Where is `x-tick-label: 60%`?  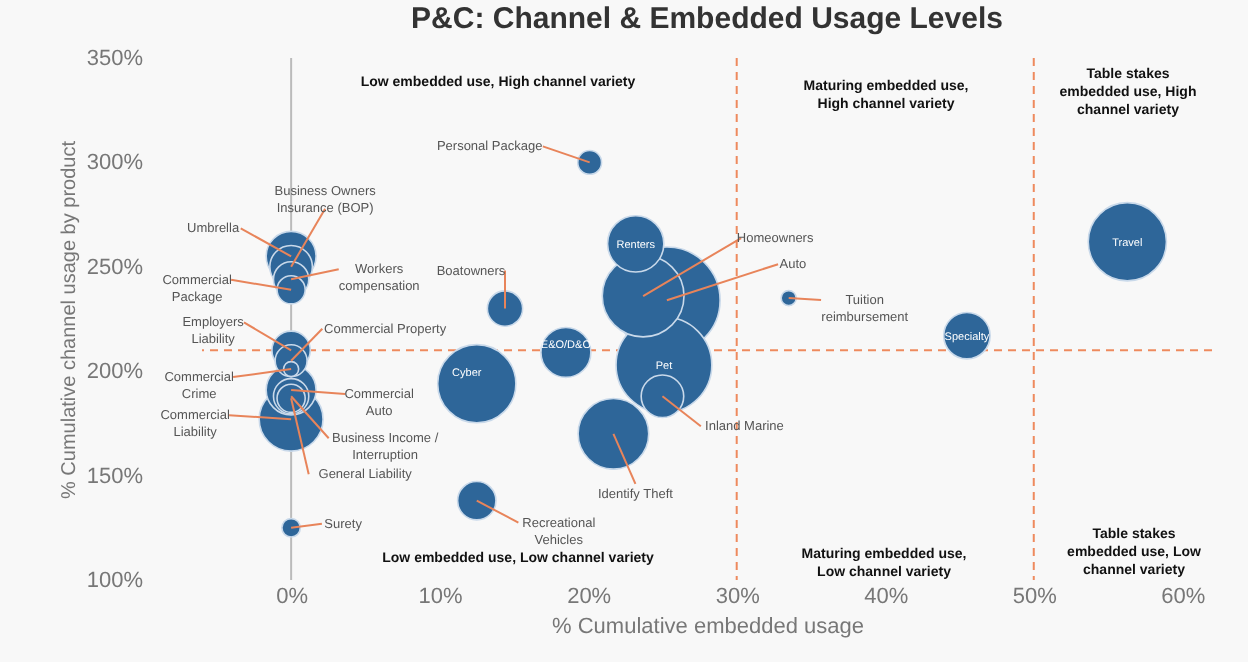
x-tick-label: 60% is located at coordinates (1183, 597).